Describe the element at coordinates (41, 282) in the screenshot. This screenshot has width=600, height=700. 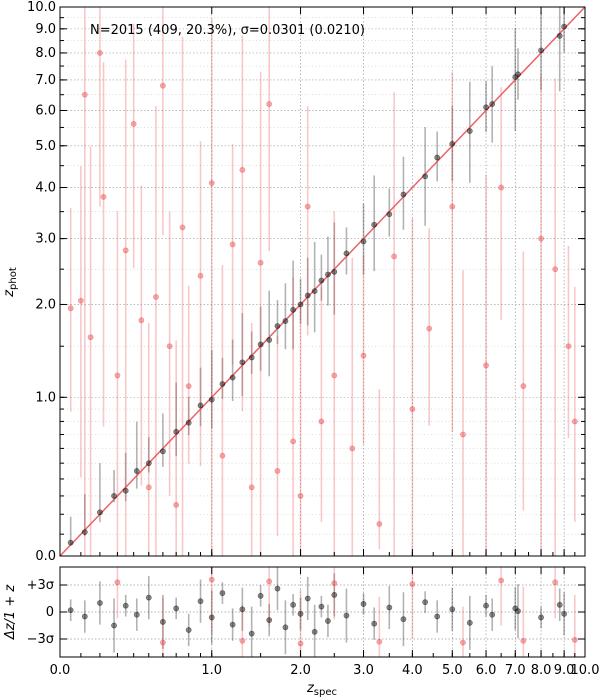
I see `main-y-tick-labels: 0.0 1.0 2.0 3.0 4.0 5.0 6.0 7.0 8.0 9.0 10.0` at that location.